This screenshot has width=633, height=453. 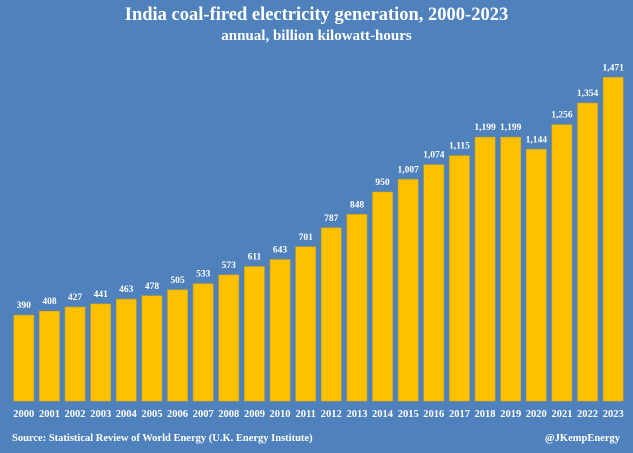 I want to click on x-tick-2008: 2008, so click(x=228, y=414).